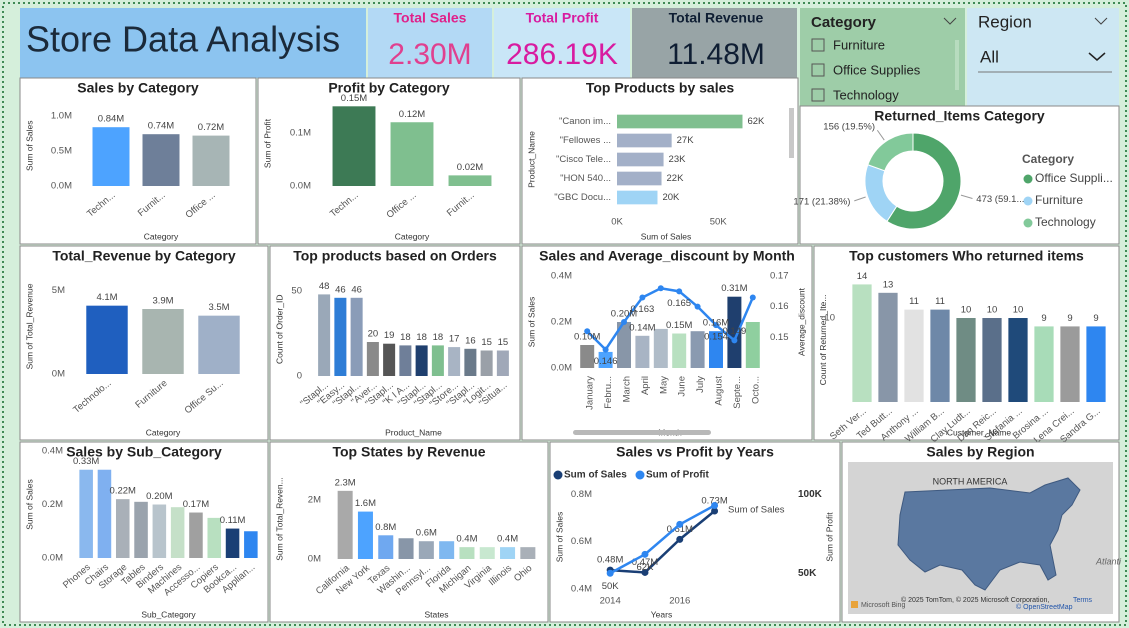 Image resolution: width=1129 pixels, height=628 pixels. I want to click on kpi-value: 2.30M, so click(429, 54).